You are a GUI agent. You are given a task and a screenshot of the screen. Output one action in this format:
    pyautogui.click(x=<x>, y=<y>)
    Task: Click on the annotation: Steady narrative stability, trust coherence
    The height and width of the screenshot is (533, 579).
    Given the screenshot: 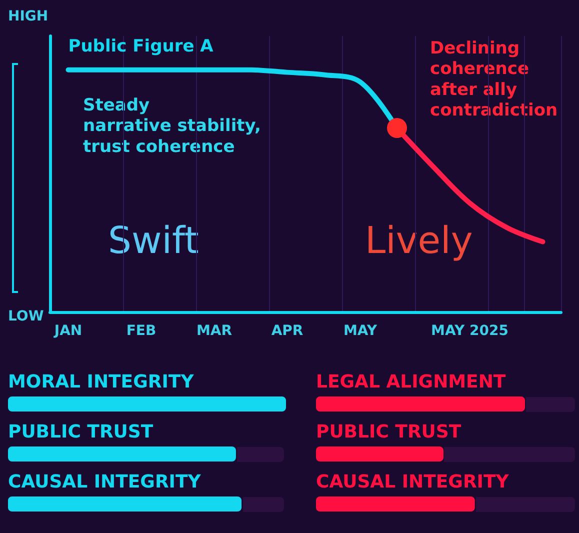 What is the action you would take?
    pyautogui.click(x=172, y=126)
    